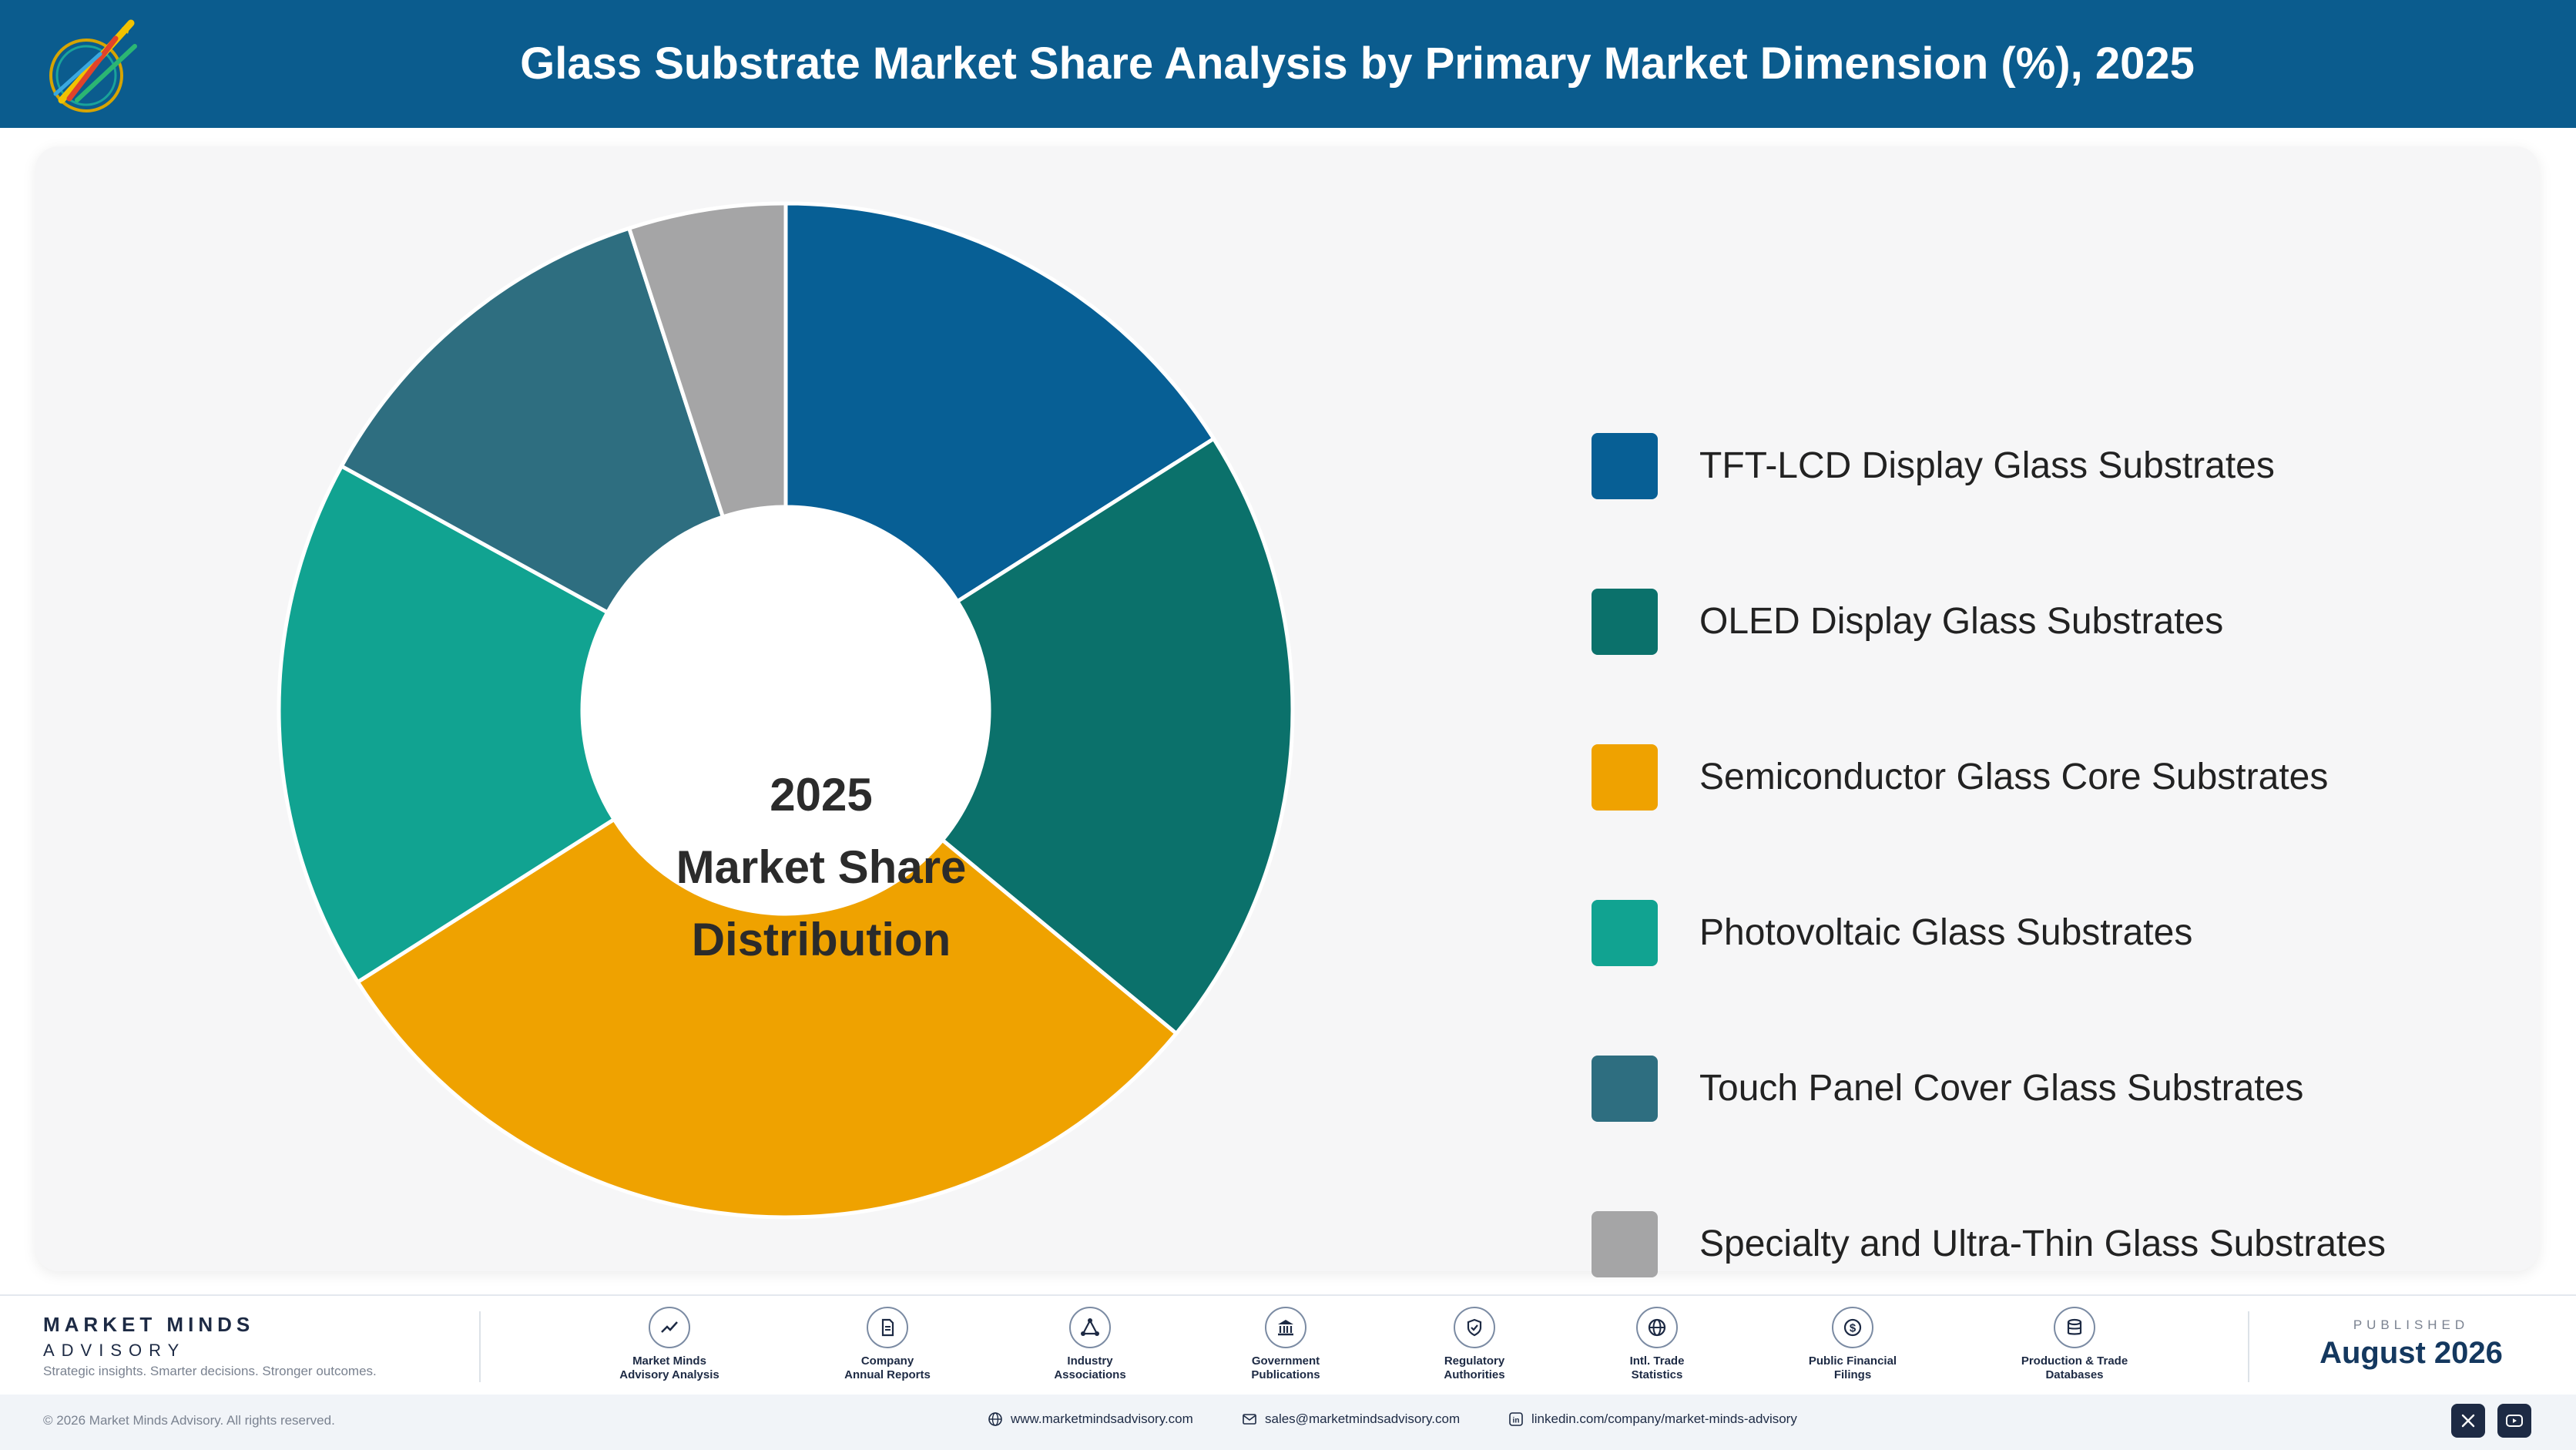  I want to click on center-label-line-3: Distribution, so click(821, 939).